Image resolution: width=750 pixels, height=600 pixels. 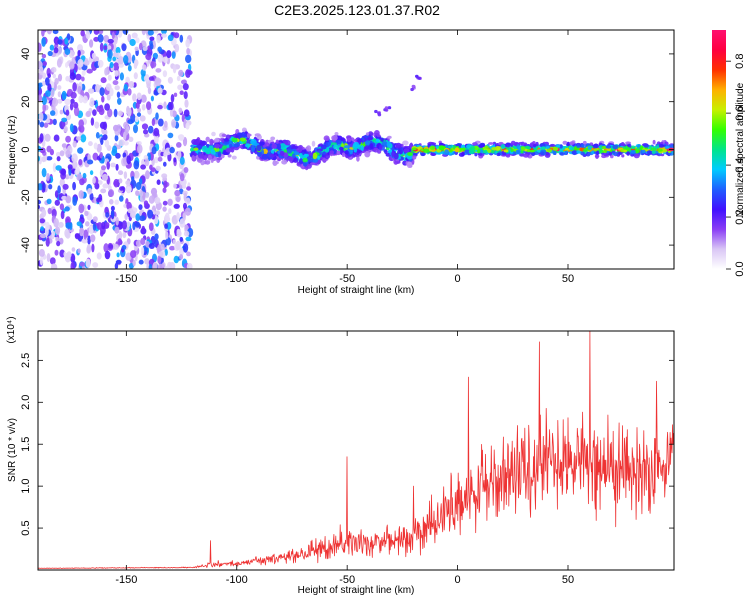 What do you see at coordinates (26, 54) in the screenshot?
I see `spectrogram-y-tick-label: 40` at bounding box center [26, 54].